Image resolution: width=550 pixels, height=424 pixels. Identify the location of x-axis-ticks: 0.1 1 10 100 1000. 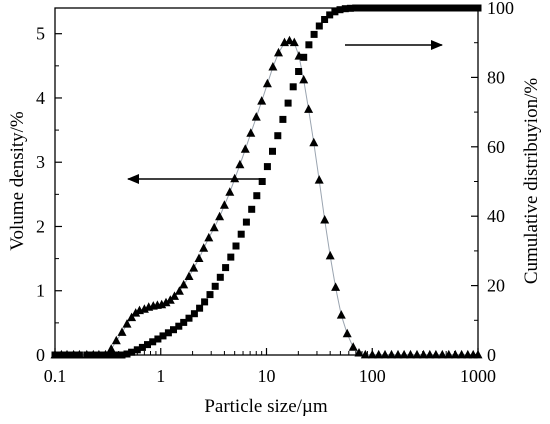
(270, 367).